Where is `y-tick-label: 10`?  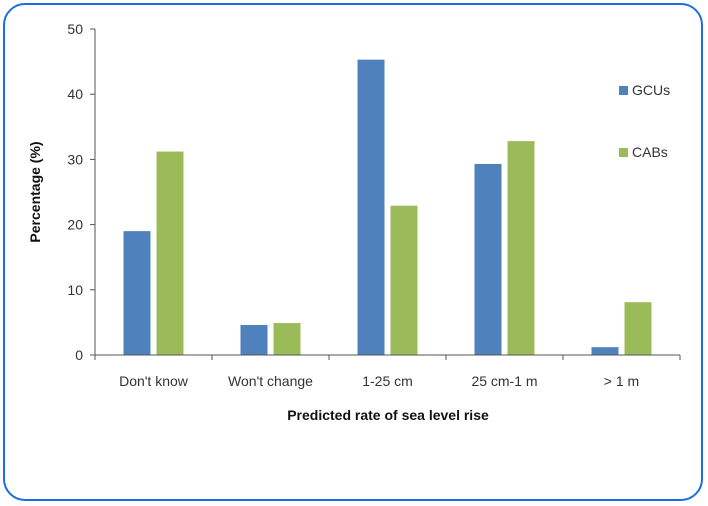 y-tick-label: 10 is located at coordinates (75, 290).